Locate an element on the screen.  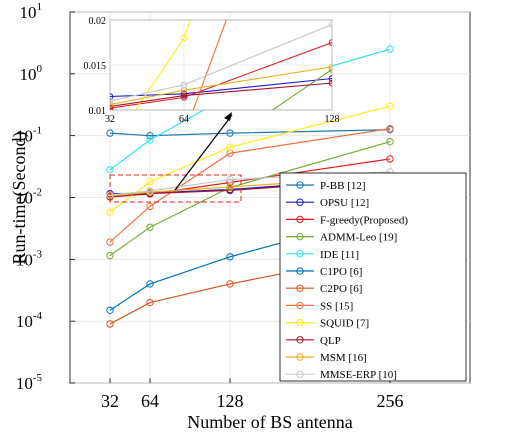
legend-label: IDE [11] is located at coordinates (339, 255).